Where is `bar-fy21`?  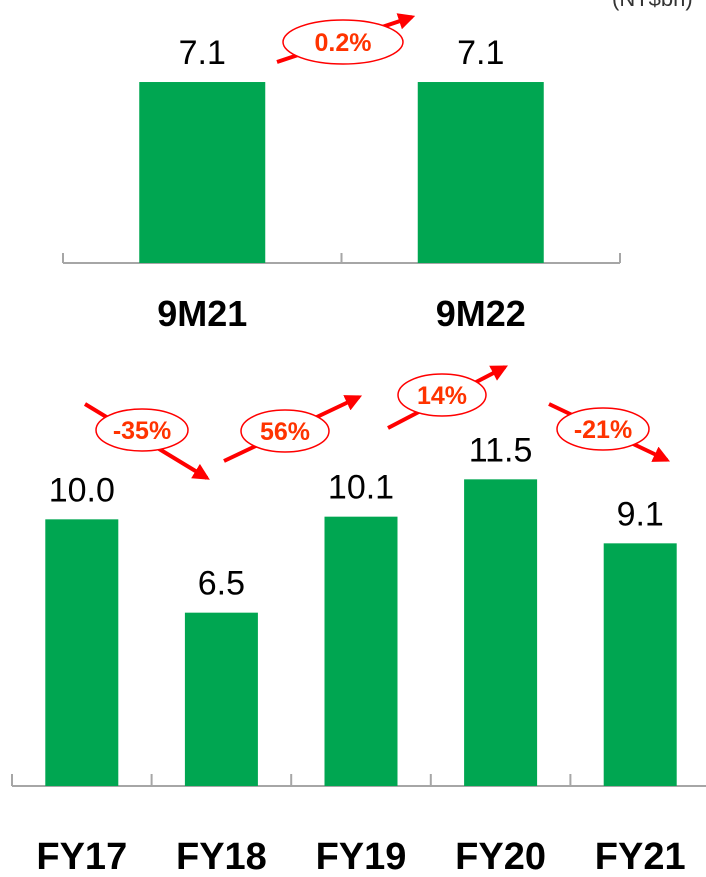 bar-fy21 is located at coordinates (640, 664).